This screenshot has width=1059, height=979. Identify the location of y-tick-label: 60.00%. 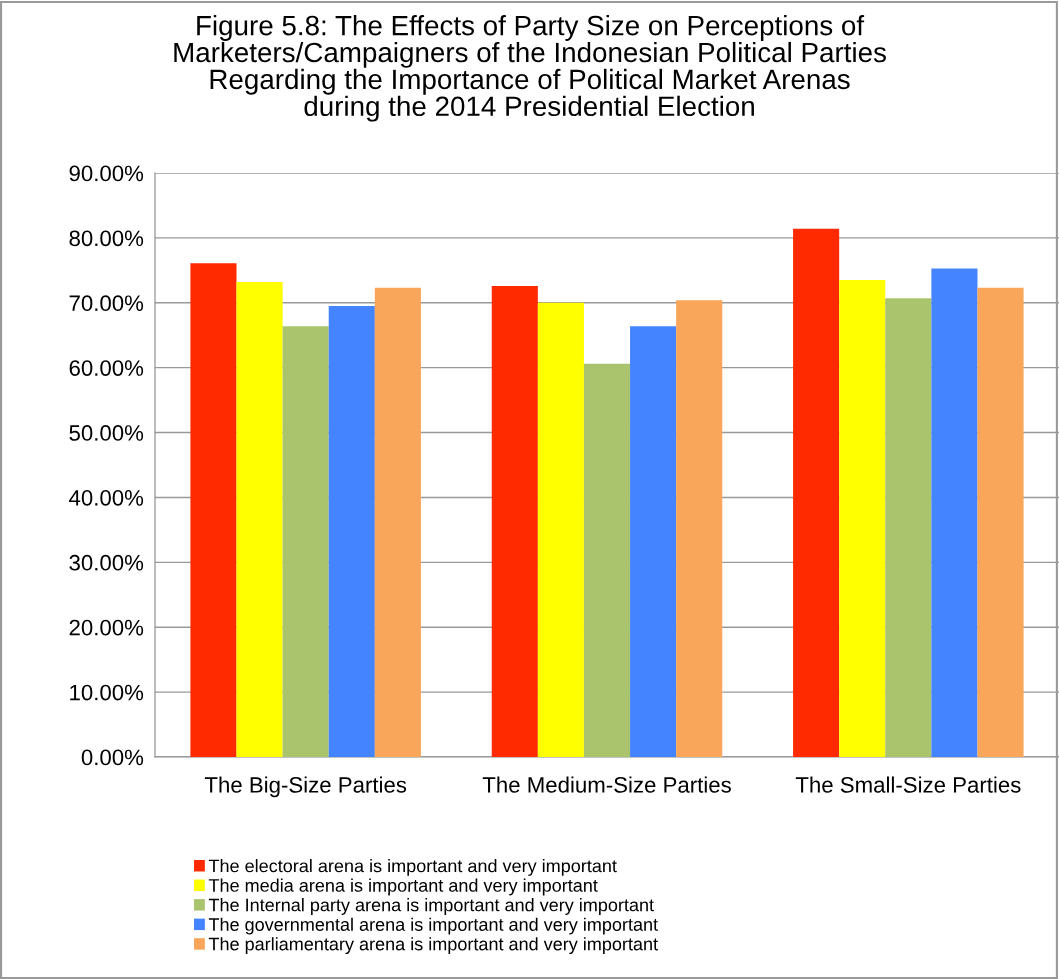
(106, 368).